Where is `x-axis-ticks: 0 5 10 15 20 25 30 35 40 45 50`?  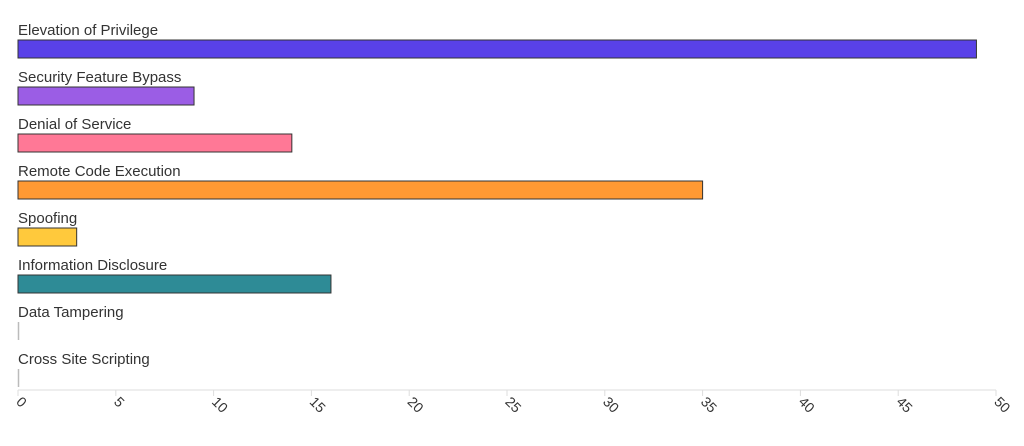 x-axis-ticks: 0 5 10 15 20 25 30 35 40 45 50 is located at coordinates (513, 403).